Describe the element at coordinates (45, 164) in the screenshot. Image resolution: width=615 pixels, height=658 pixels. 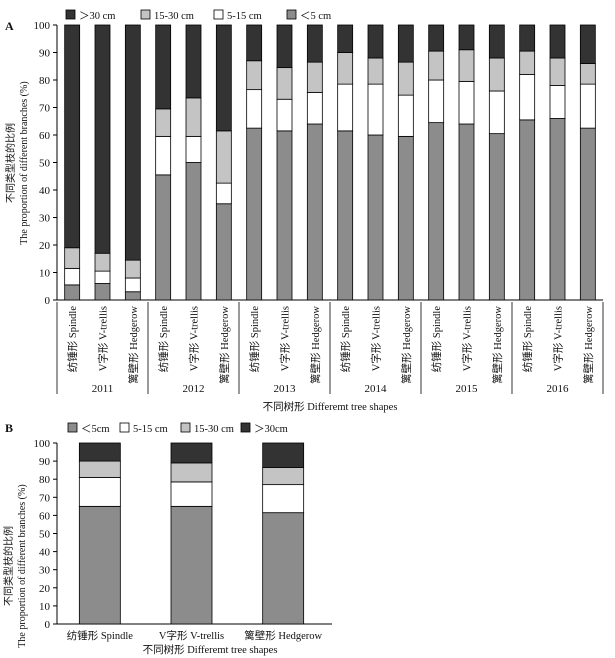
I see `panel-a-y-tick-label: 50` at that location.